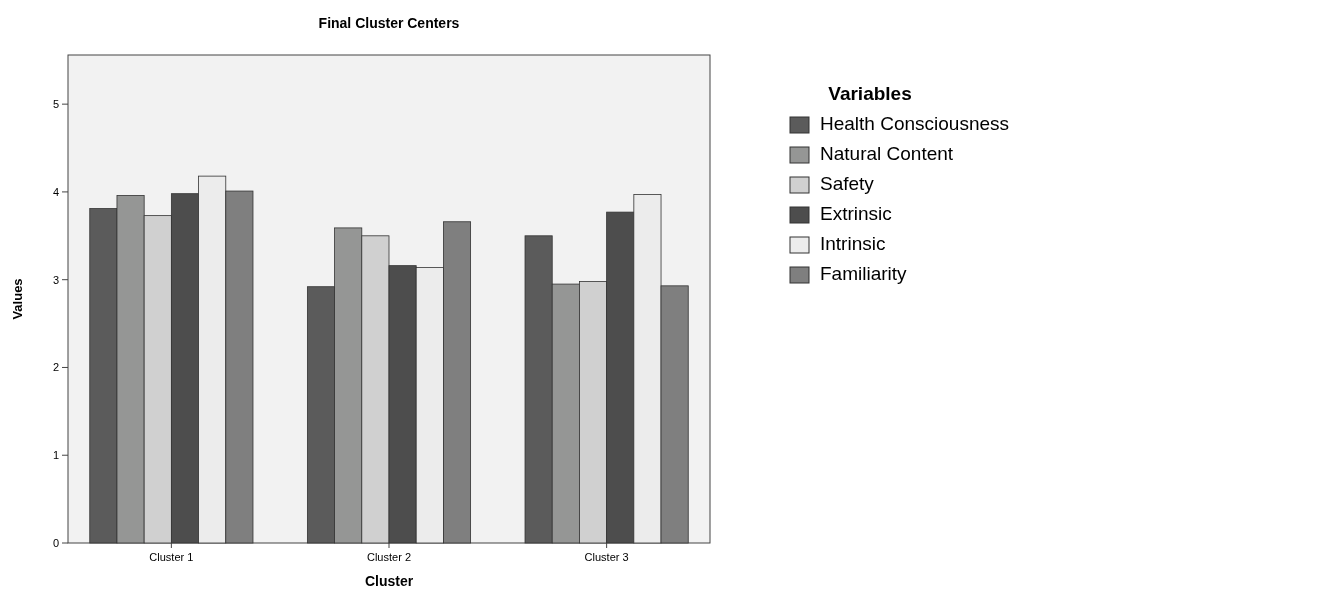 This screenshot has height=598, width=1335. Describe the element at coordinates (864, 273) in the screenshot. I see `legend-label: Familiarity` at that location.